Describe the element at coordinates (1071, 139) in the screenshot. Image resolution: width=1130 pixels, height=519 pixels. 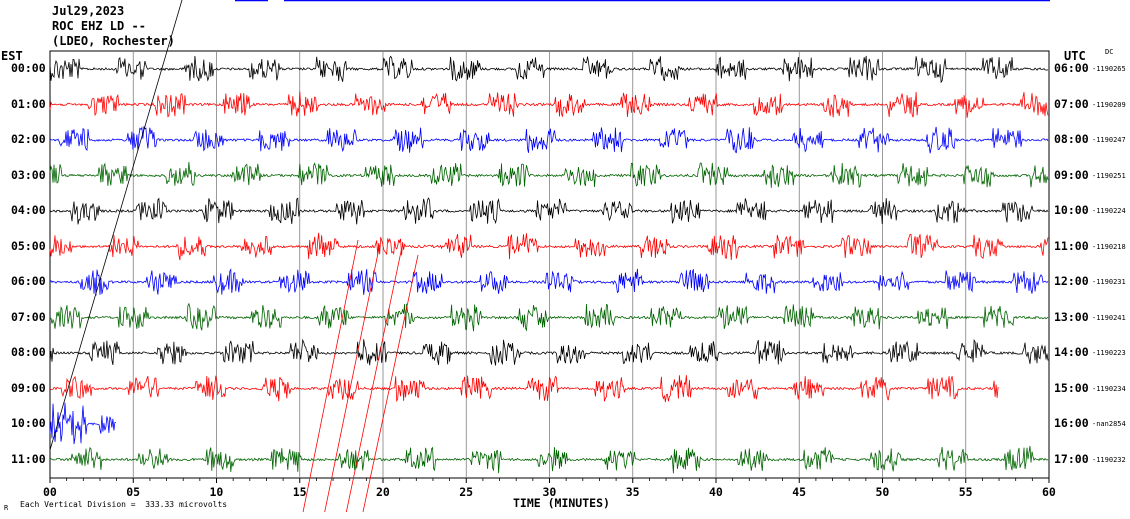
I see `row-right-time: 08:00` at that location.